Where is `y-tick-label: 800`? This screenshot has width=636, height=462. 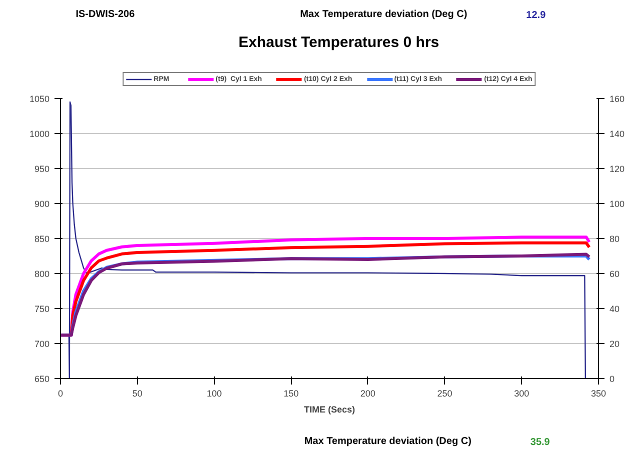 y-tick-label: 800 is located at coordinates (42, 274).